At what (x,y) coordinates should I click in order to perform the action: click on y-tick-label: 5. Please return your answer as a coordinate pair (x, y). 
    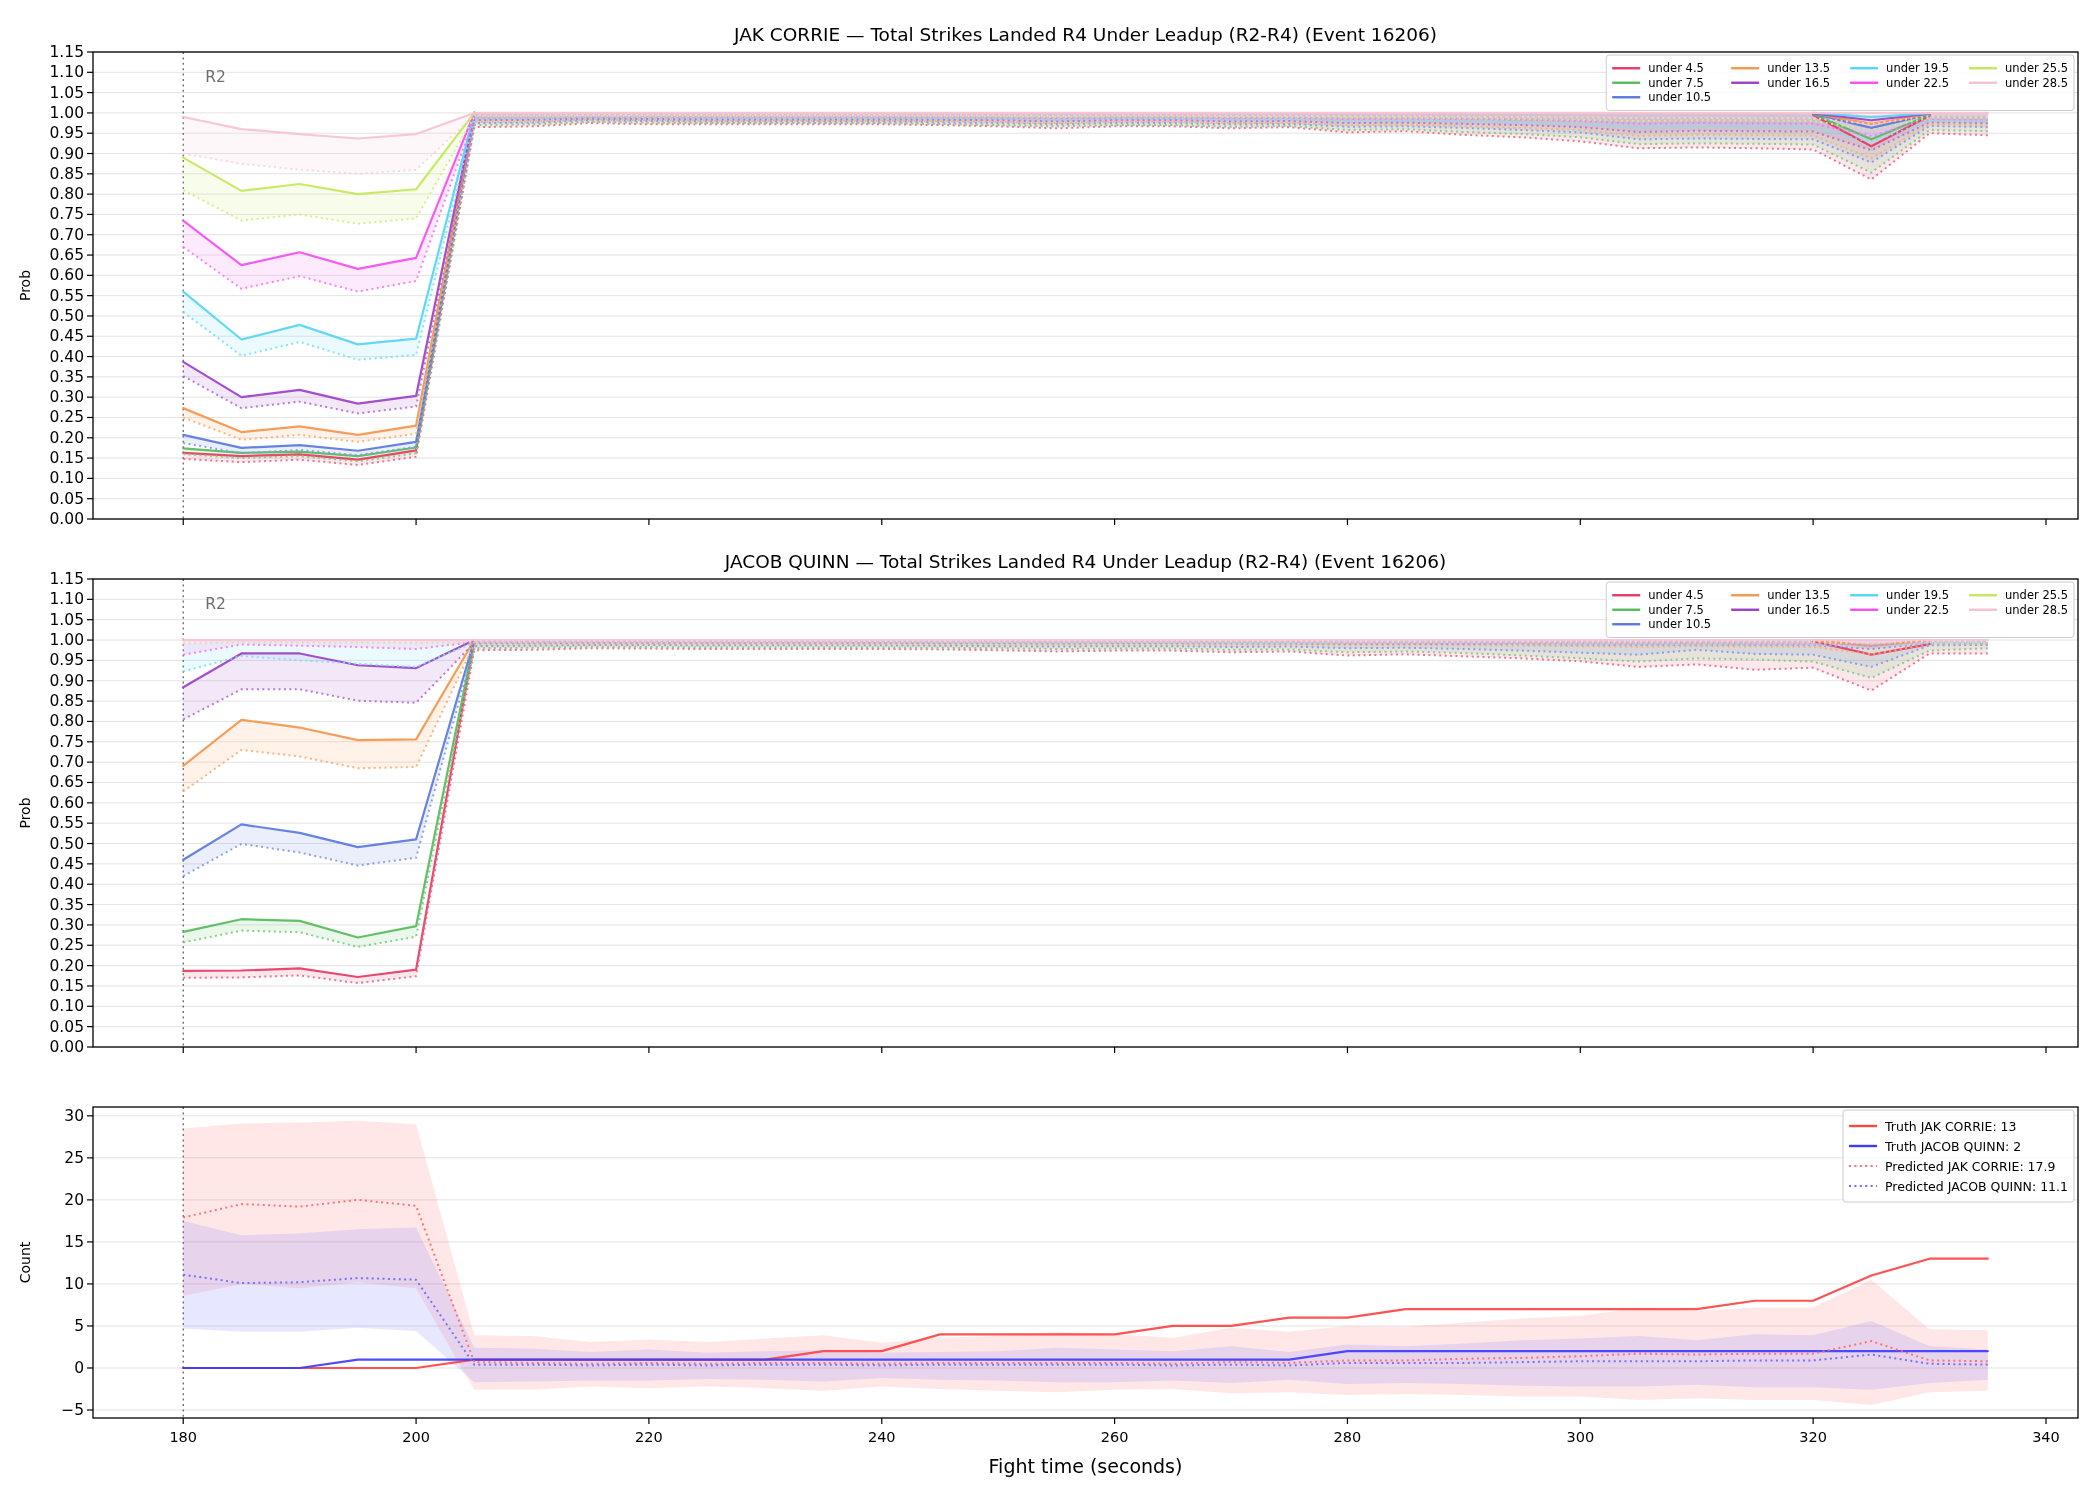
    Looking at the image, I should click on (79, 1325).